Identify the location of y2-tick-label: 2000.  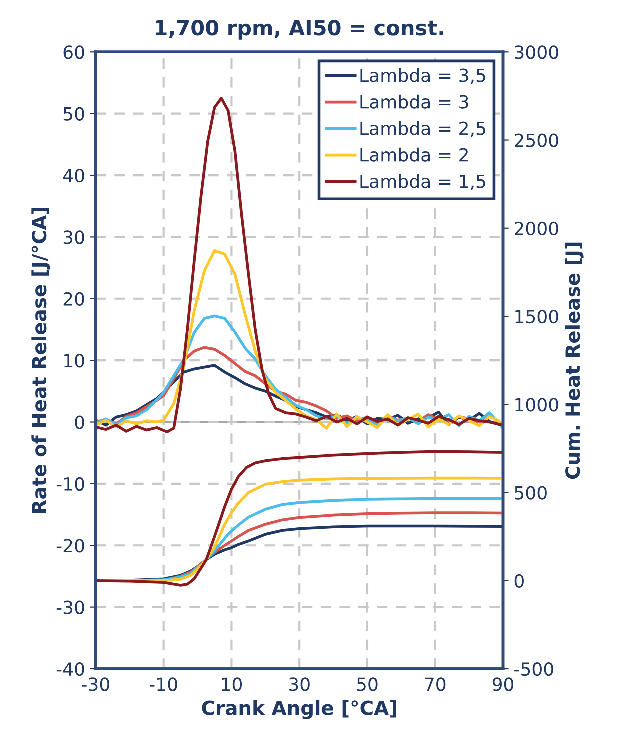
(536, 229).